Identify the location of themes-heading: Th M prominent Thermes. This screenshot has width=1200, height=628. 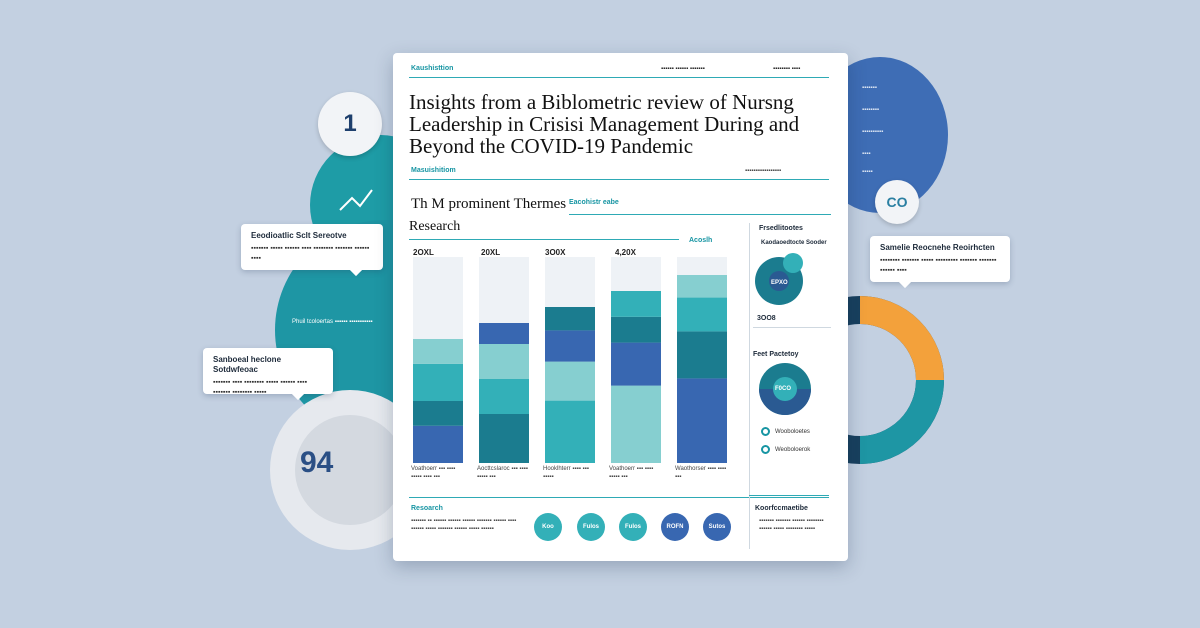
(489, 204).